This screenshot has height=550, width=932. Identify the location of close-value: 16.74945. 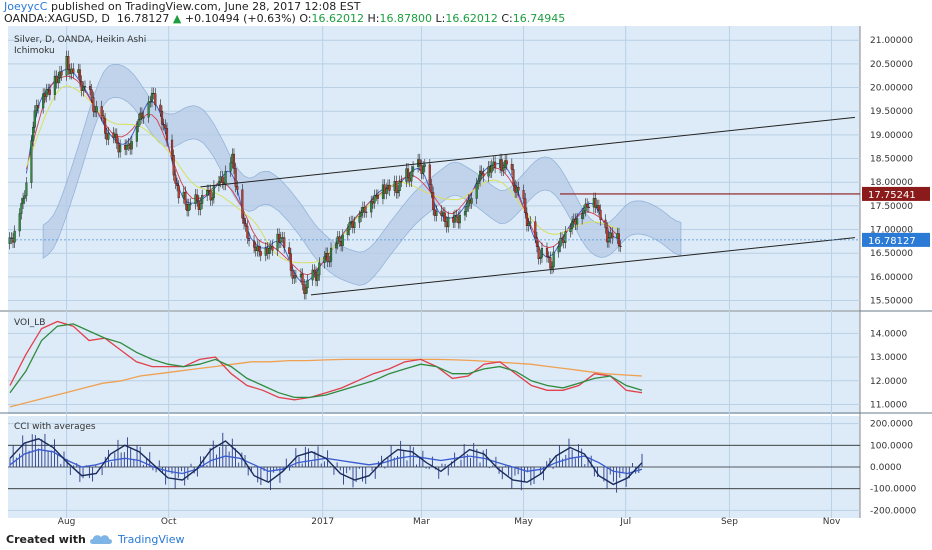
(539, 18).